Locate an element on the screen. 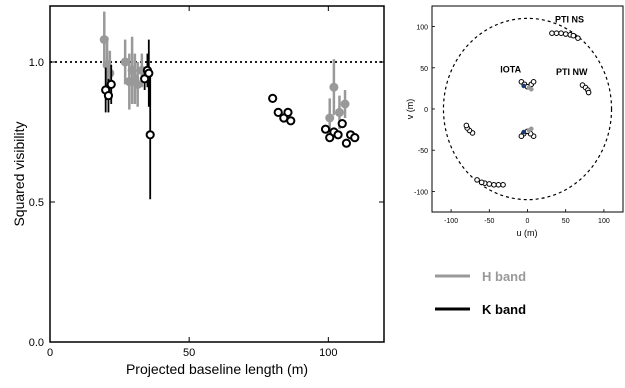 The height and width of the screenshot is (388, 625). legend-label-h-band: H band is located at coordinates (504, 276).